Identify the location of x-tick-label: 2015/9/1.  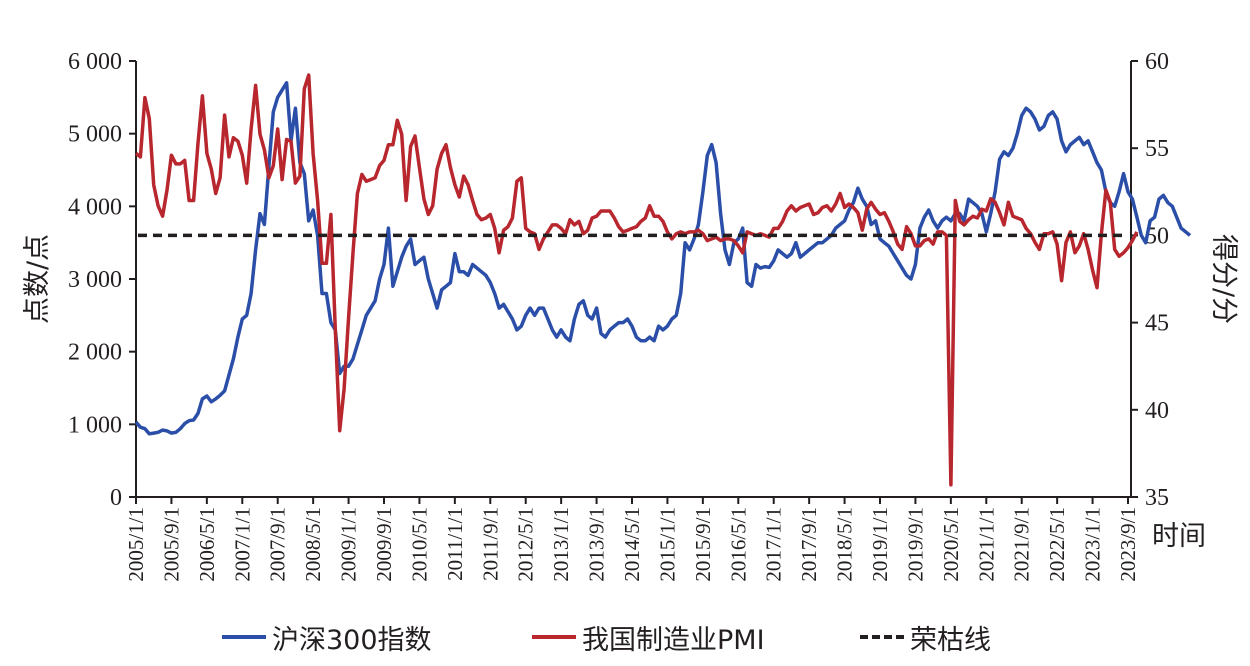
(703, 544).